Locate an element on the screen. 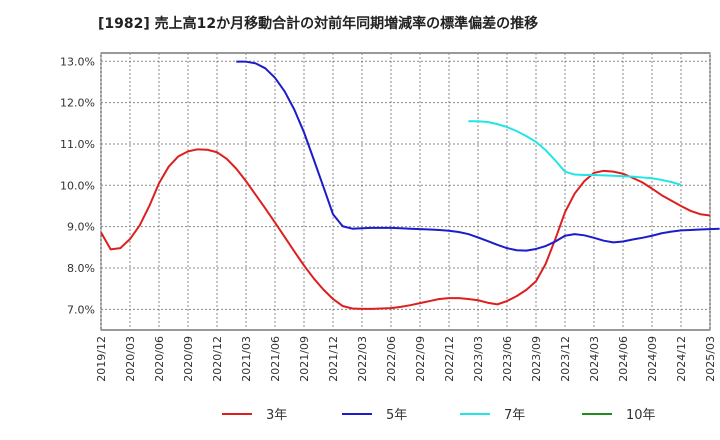 This screenshot has height=440, width=720. x-tick-label: 2023/06 is located at coordinates (507, 359).